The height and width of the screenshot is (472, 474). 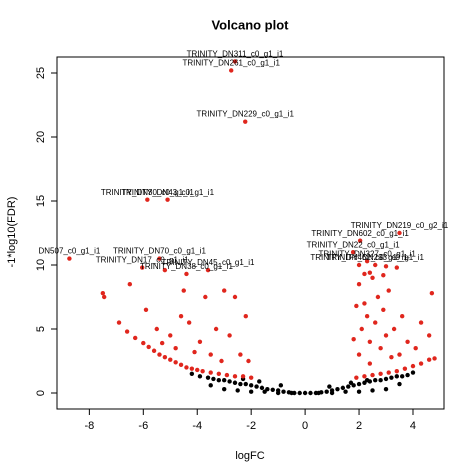 What do you see at coordinates (400, 225) in the screenshot?
I see `point-label: TRINITY_DN219_c0_g2_i1` at bounding box center [400, 225].